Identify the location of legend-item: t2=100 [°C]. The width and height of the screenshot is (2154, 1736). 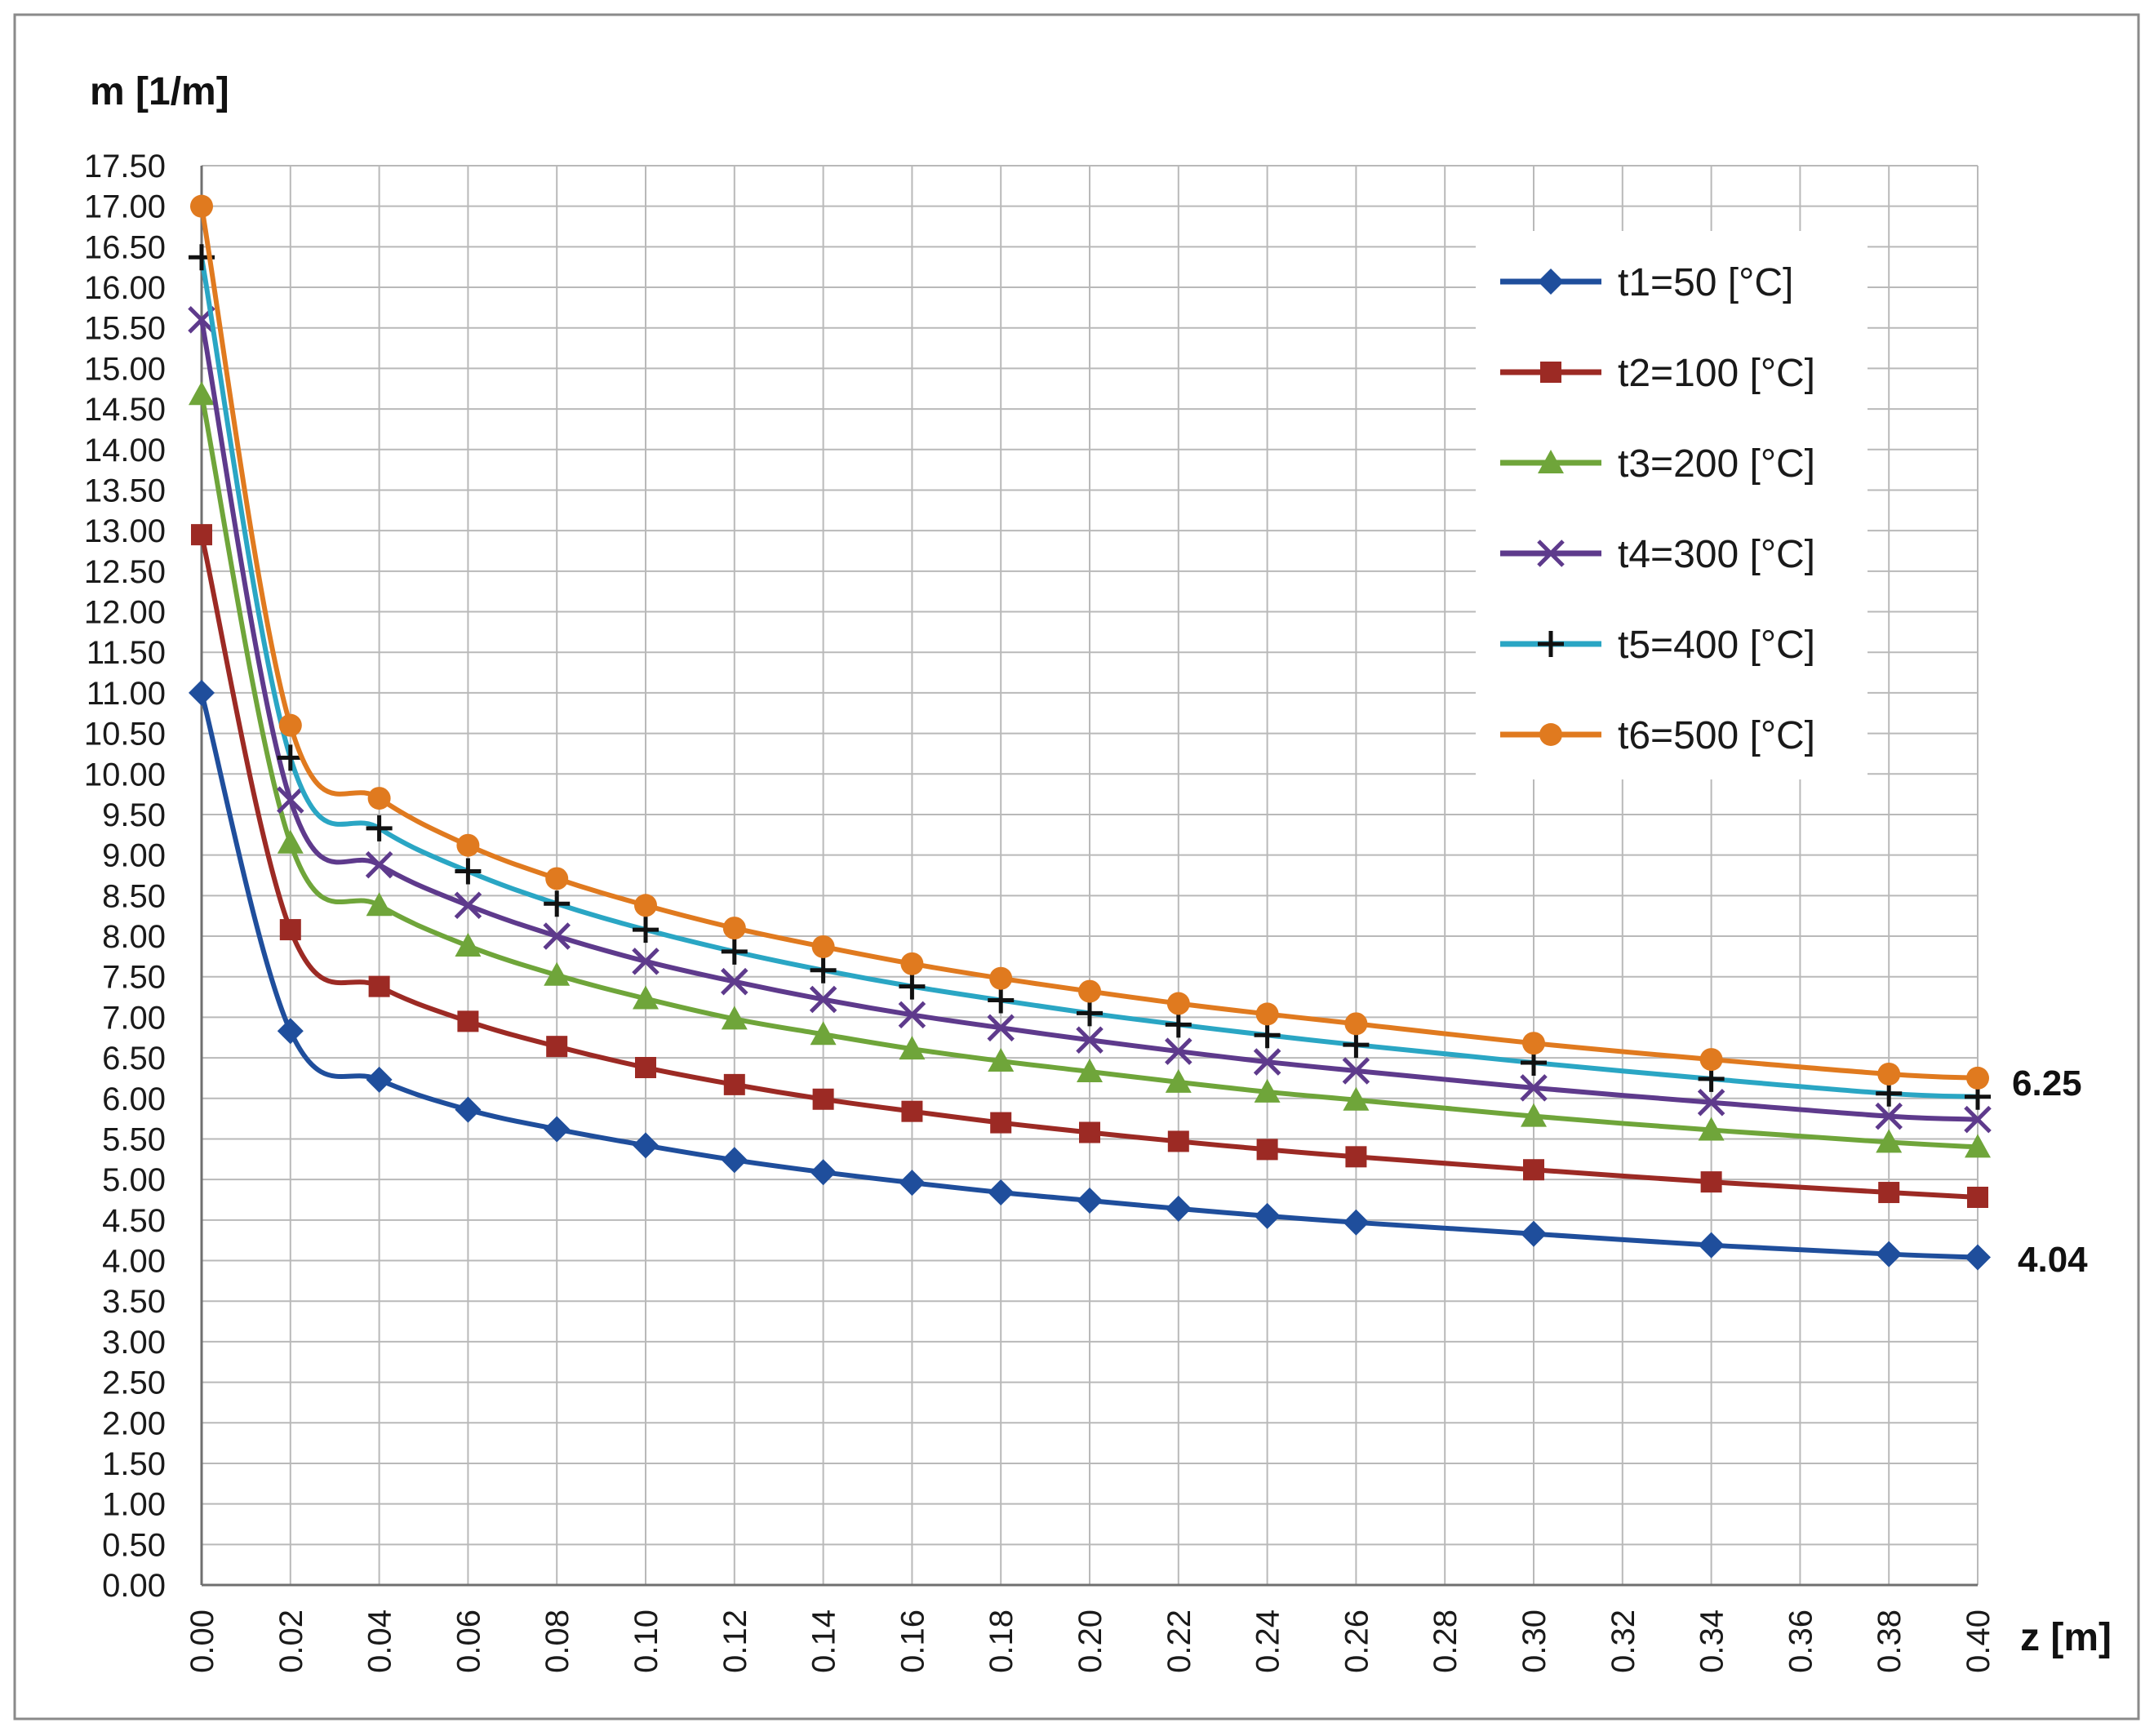
(1658, 373).